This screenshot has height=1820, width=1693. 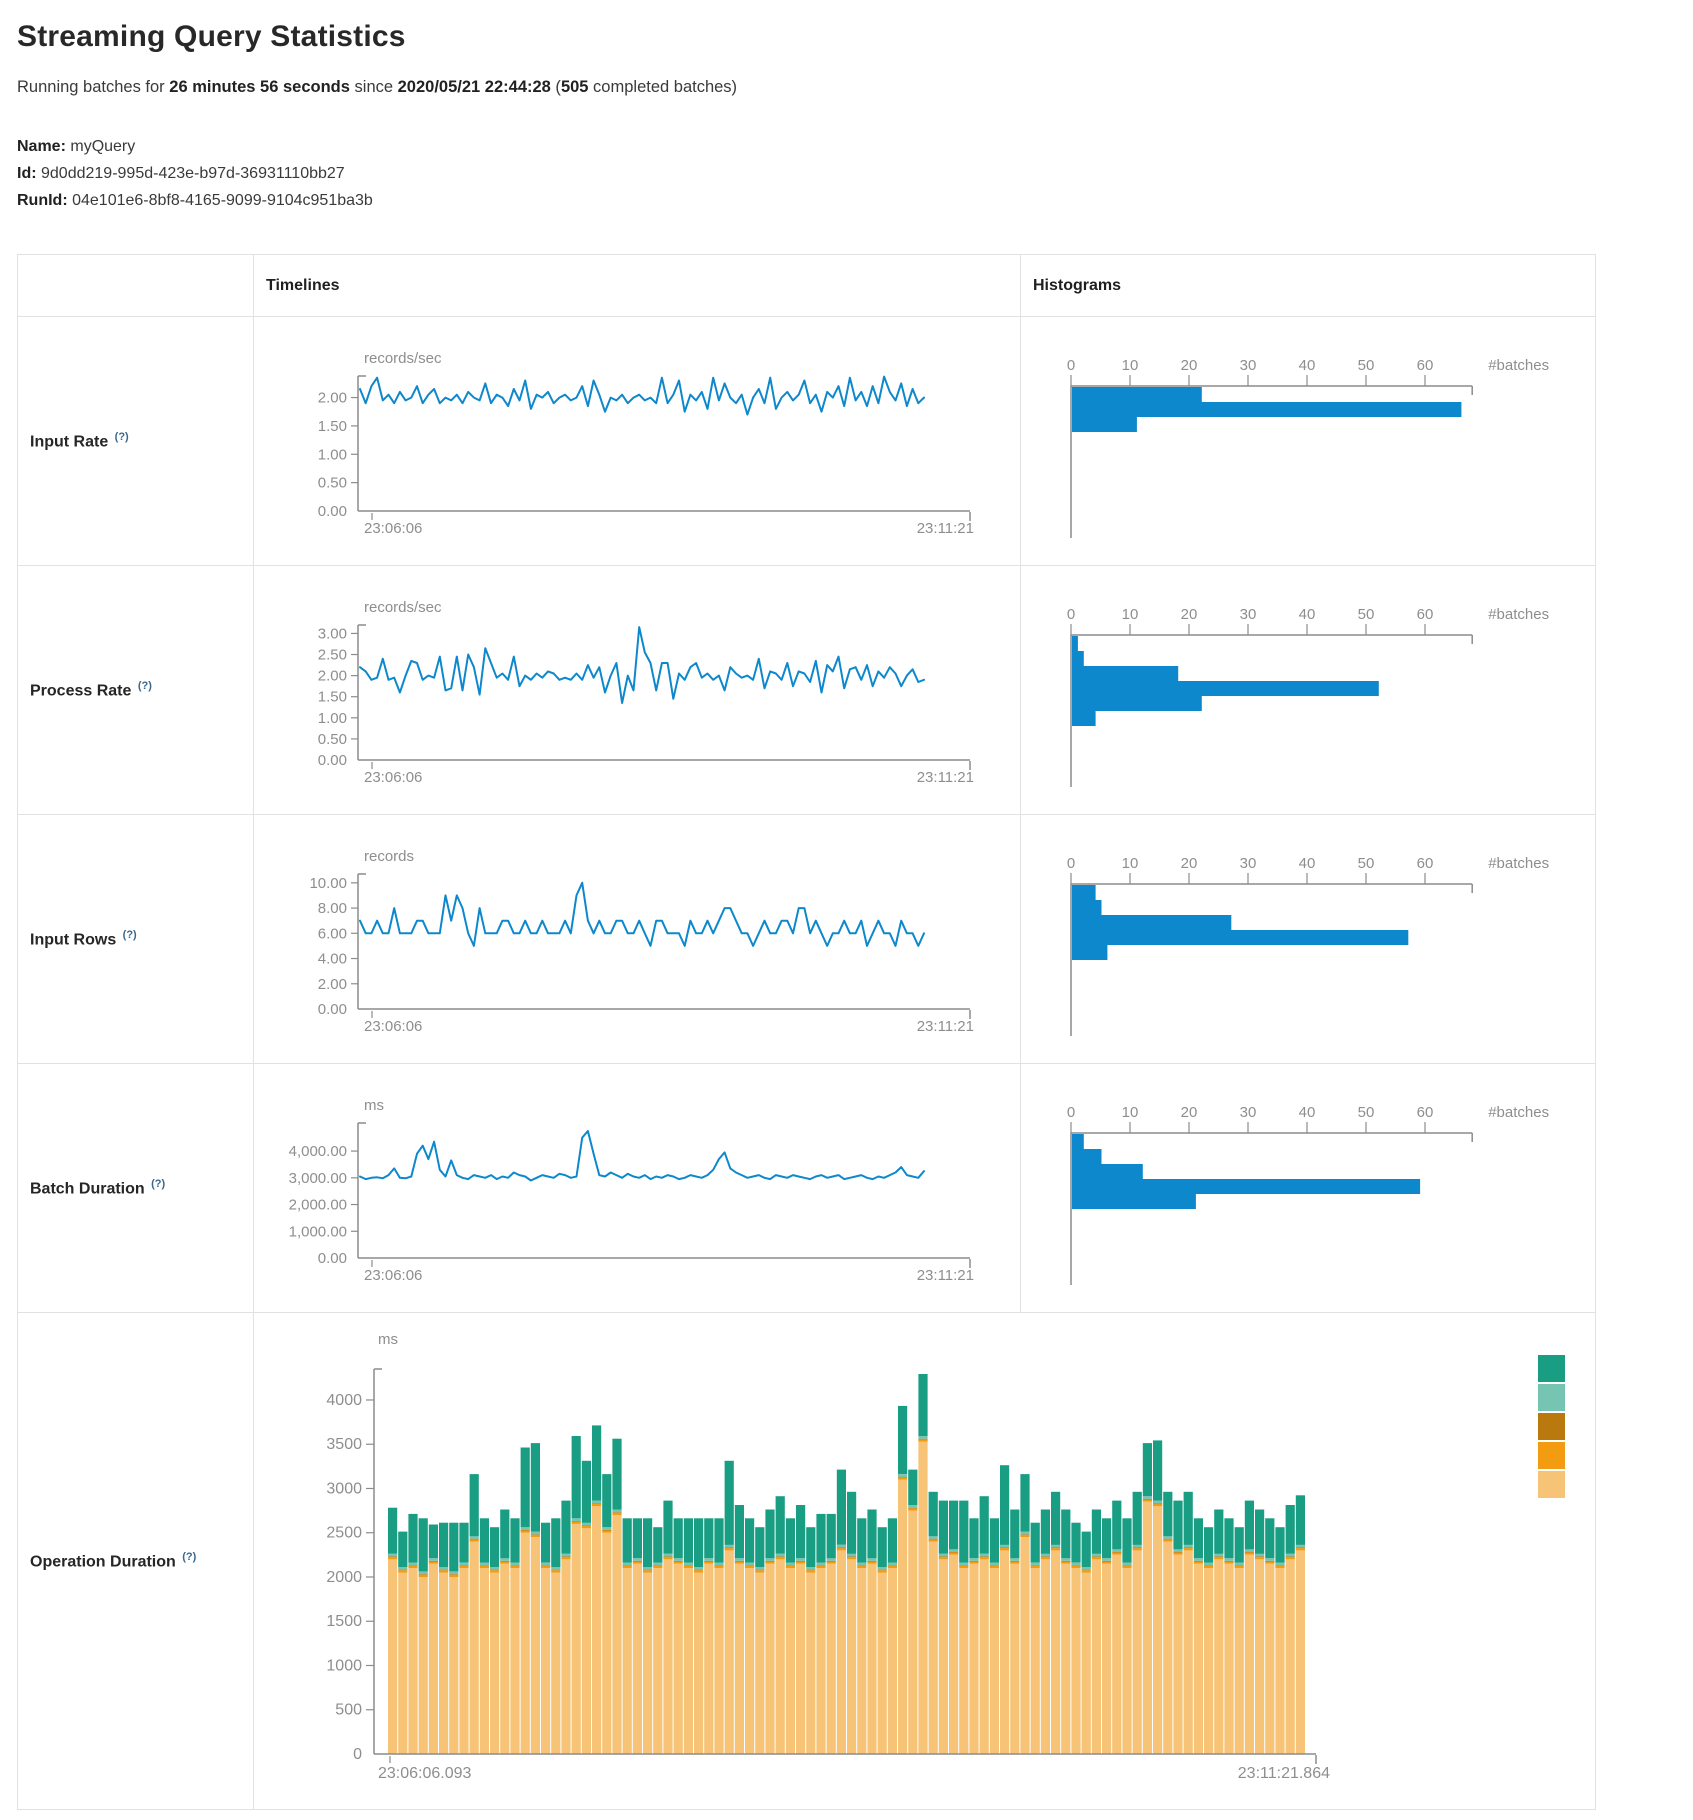 I want to click on batch-duration-histogram-chart: 0 10 20 30 40 50 60 #batches, so click(x=1308, y=1195).